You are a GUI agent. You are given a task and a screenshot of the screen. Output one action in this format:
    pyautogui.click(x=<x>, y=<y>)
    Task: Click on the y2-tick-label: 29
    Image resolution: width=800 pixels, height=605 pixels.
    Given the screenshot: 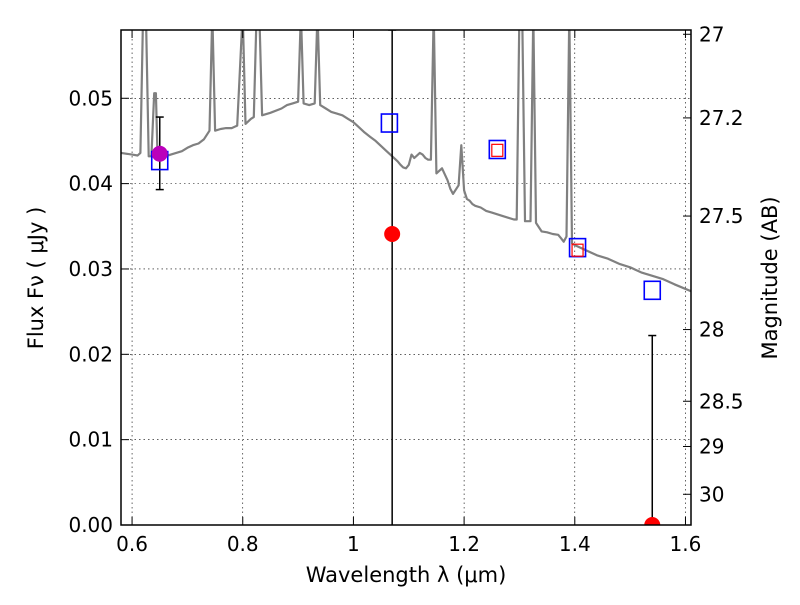 What is the action you would take?
    pyautogui.click(x=711, y=446)
    